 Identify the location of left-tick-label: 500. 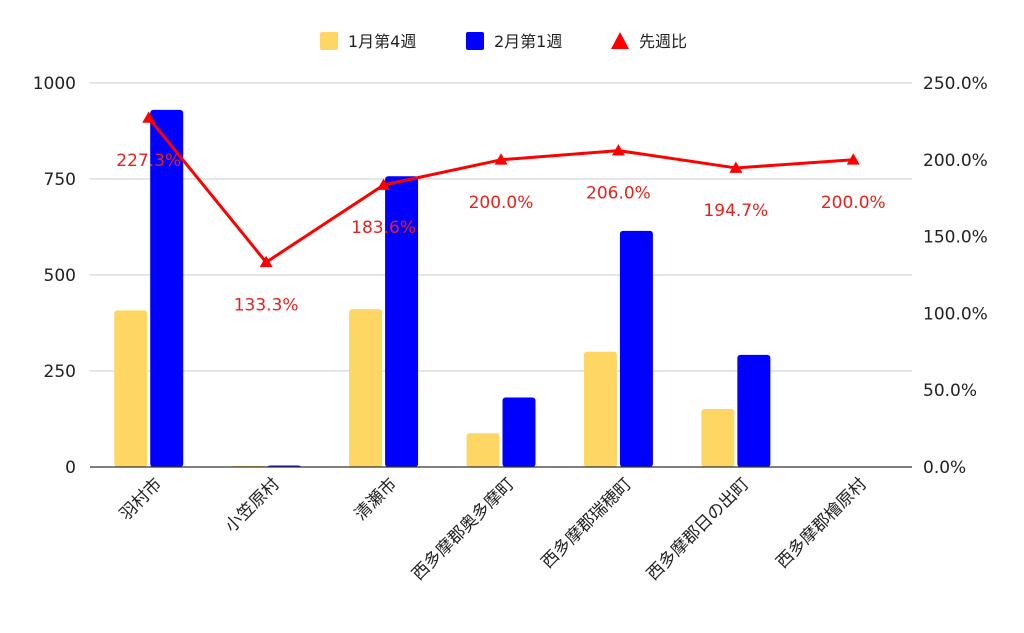
(60, 276).